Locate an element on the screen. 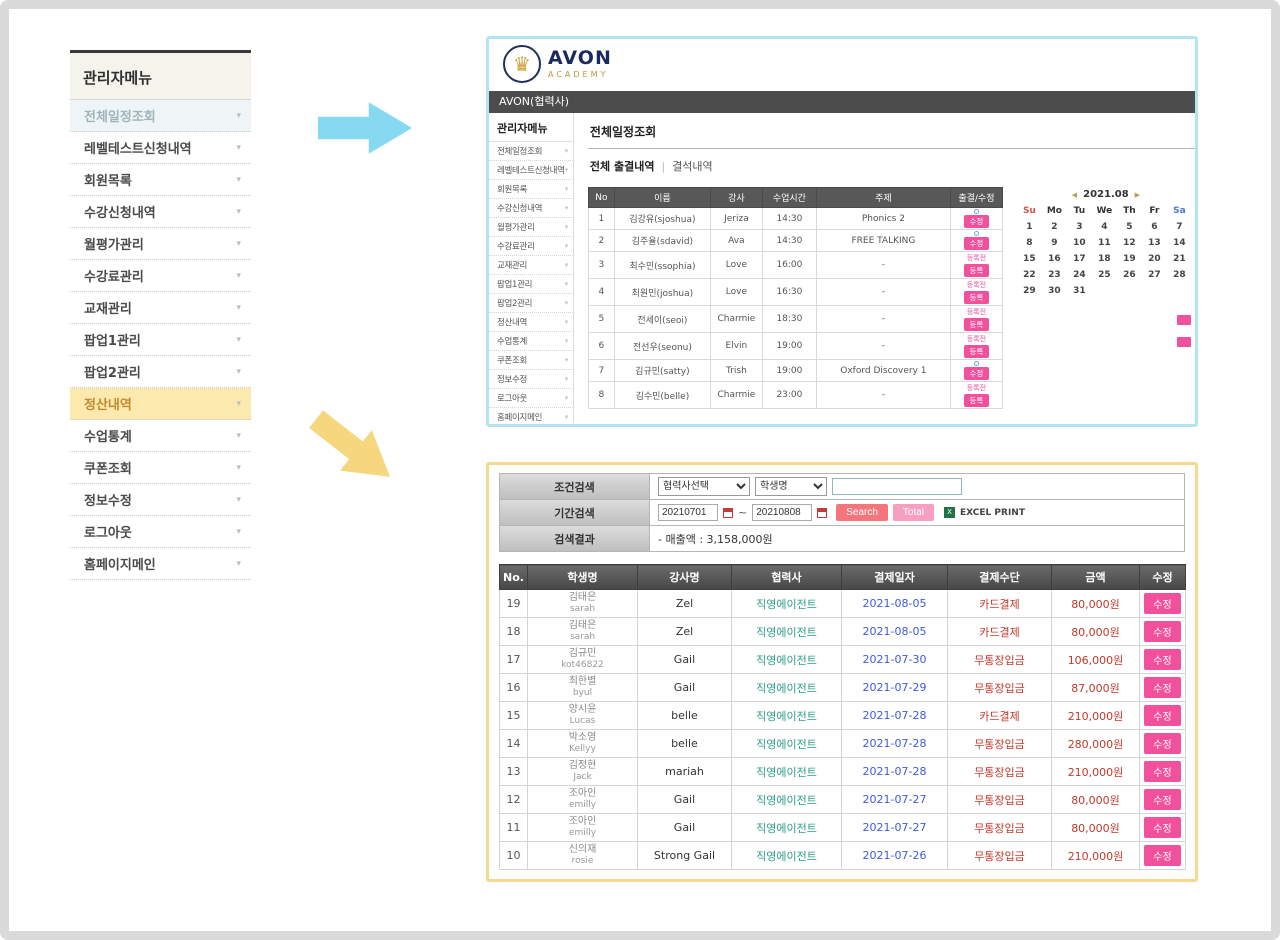  calendar-date: 9 is located at coordinates (1054, 243).